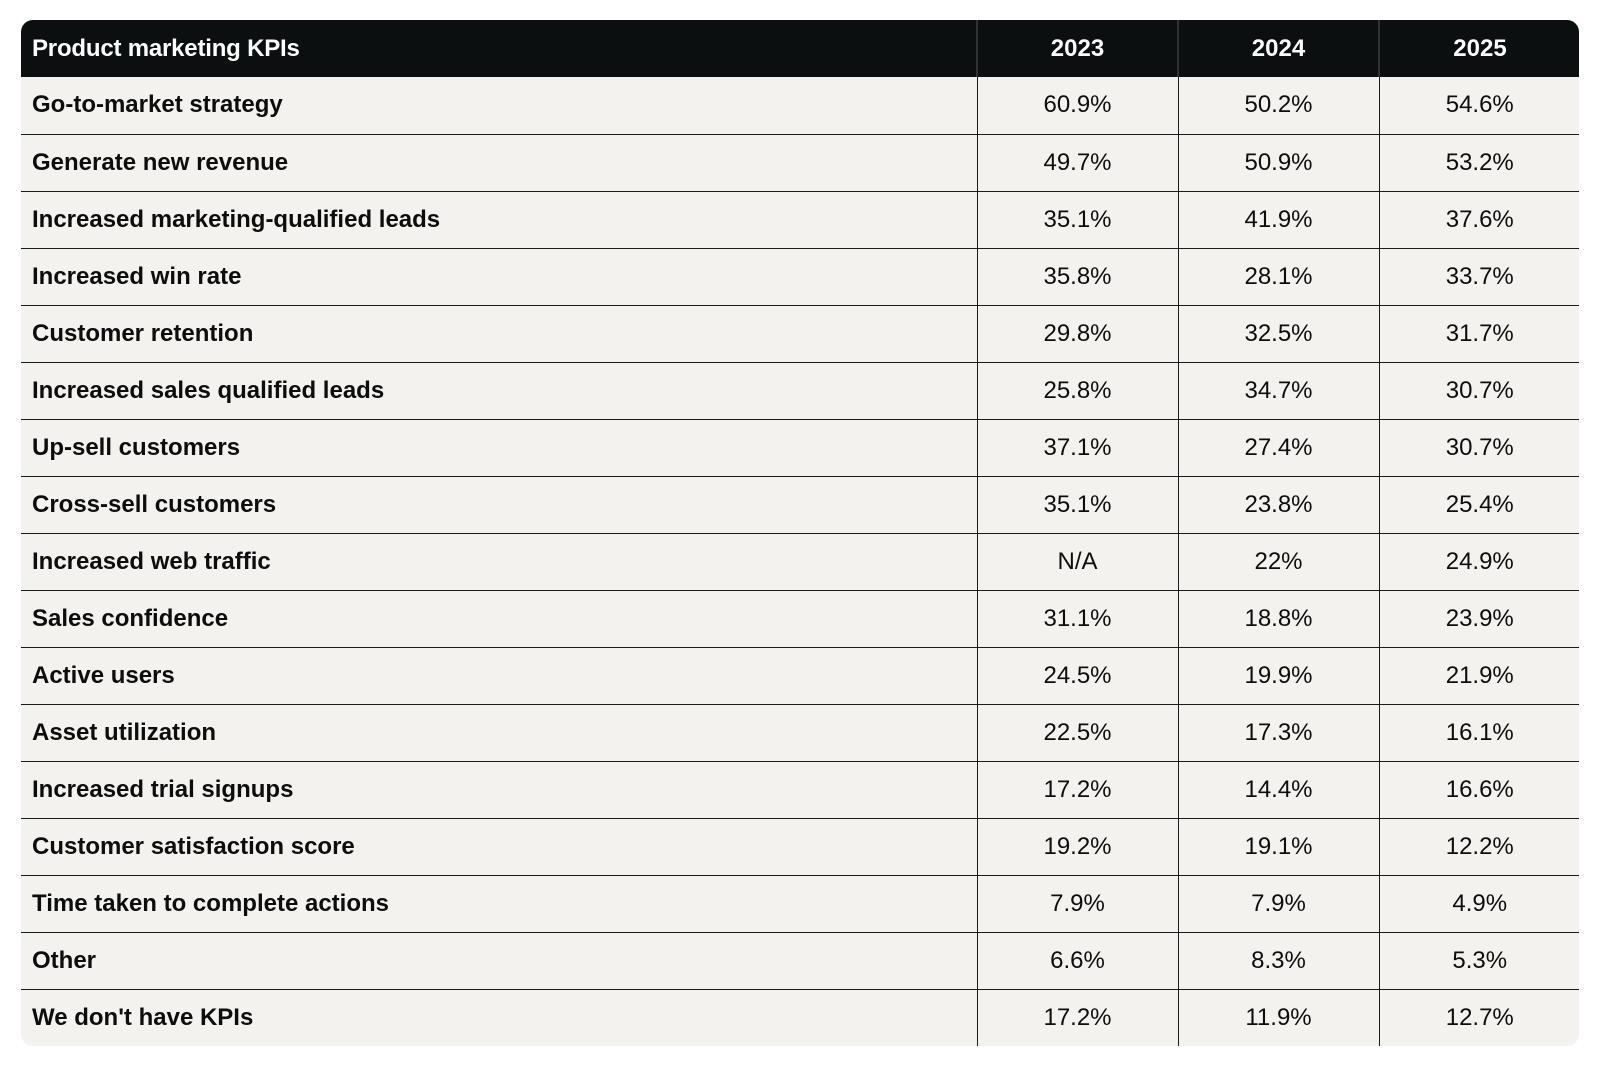  I want to click on table-row: Increased web traffic N/A 22% 24.9%, so click(800, 561).